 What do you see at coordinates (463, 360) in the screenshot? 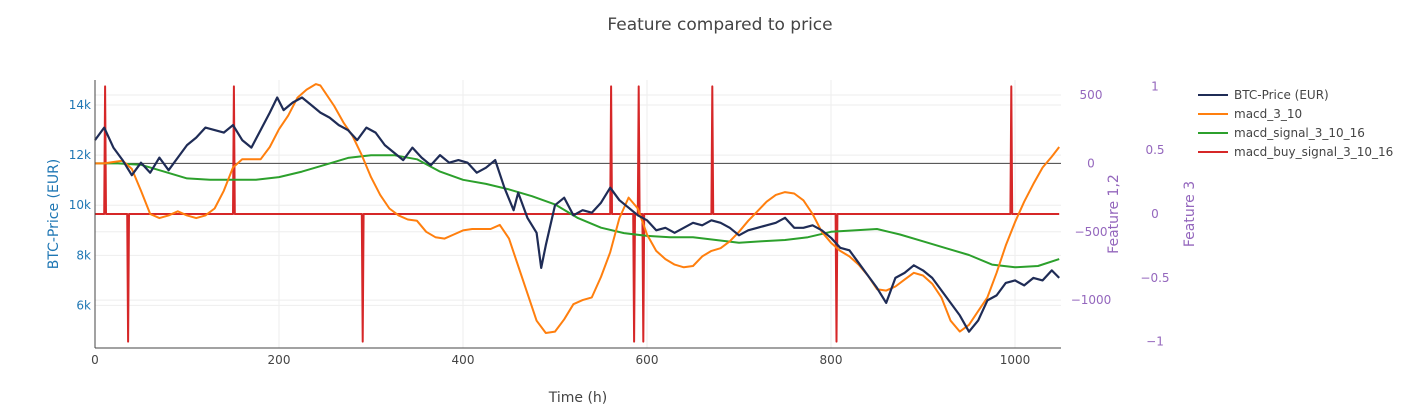
I see `x-tick-label: 400` at bounding box center [463, 360].